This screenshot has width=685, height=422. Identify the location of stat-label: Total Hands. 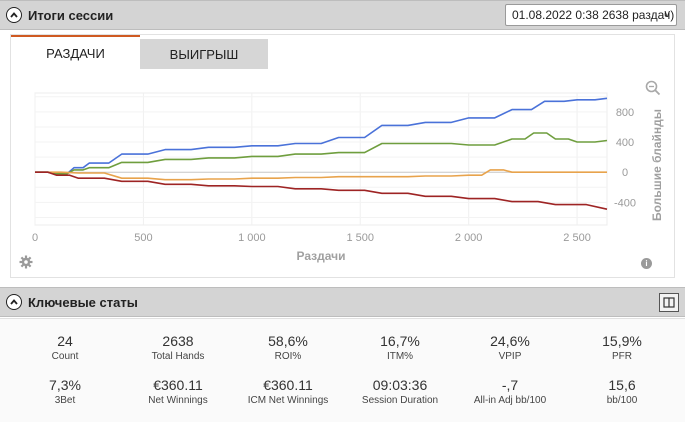
(178, 356).